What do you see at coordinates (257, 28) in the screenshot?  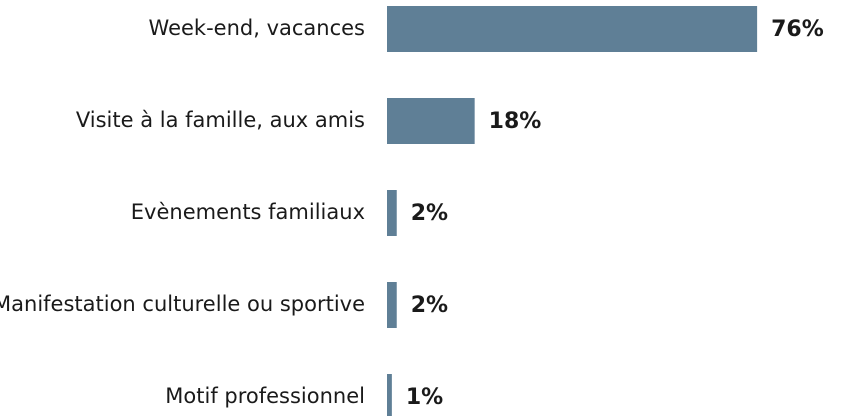 I see `category-label: Week-end, vacances` at bounding box center [257, 28].